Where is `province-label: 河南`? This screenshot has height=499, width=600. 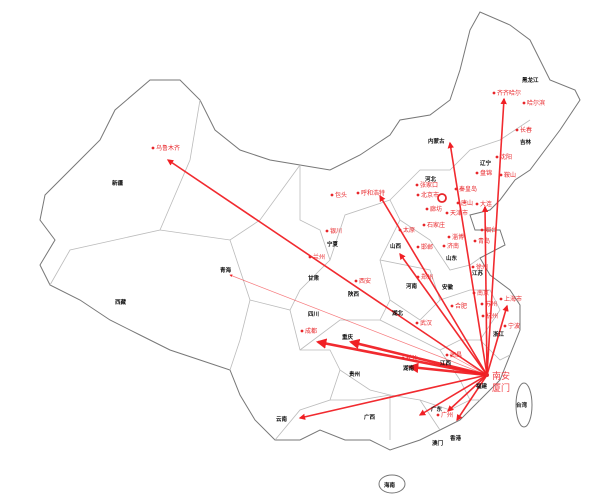 province-label: 河南 is located at coordinates (412, 286).